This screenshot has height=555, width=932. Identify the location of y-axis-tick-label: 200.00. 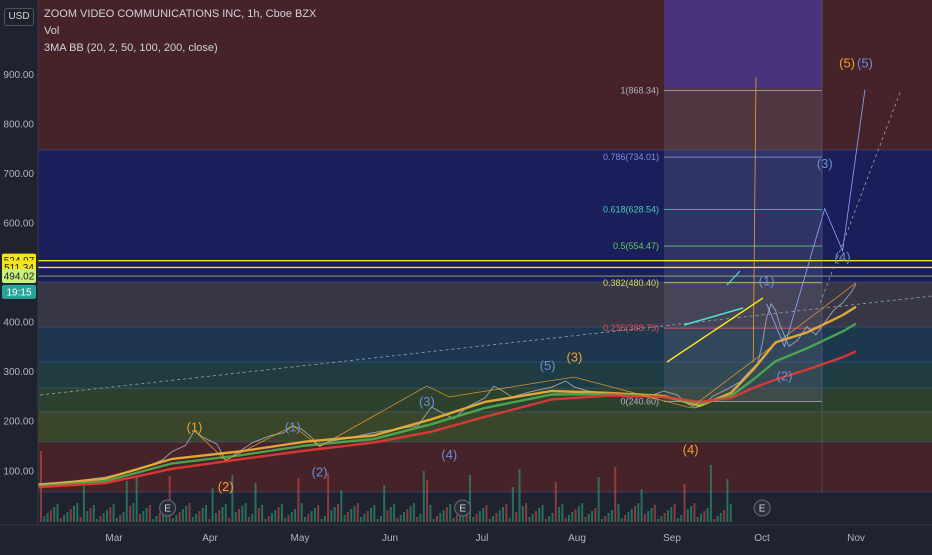
(18, 422).